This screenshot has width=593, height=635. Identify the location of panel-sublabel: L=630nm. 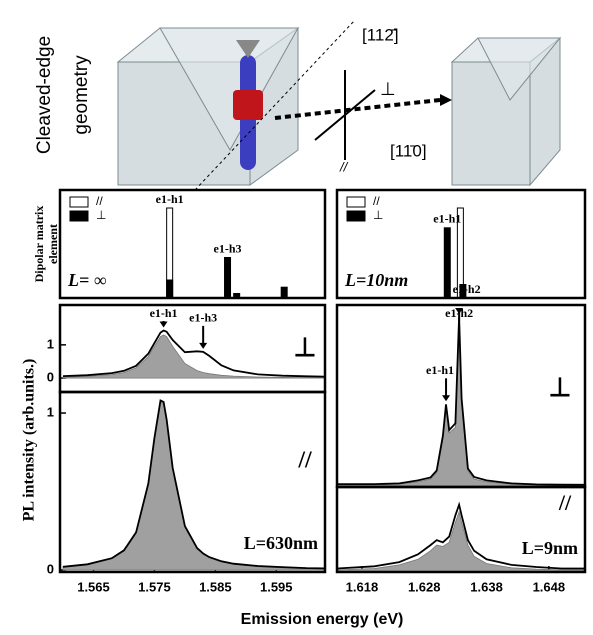
(281, 543).